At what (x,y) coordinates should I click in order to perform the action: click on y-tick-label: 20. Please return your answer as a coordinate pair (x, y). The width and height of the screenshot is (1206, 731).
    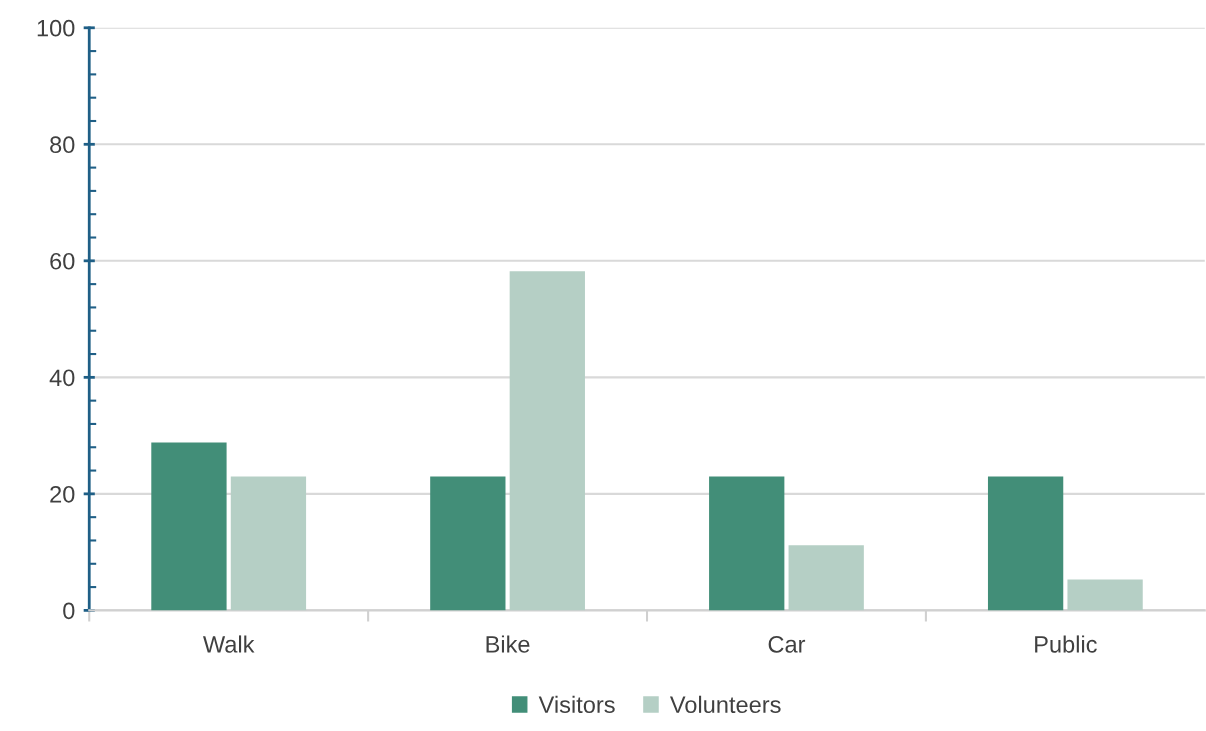
    Looking at the image, I should click on (62, 494).